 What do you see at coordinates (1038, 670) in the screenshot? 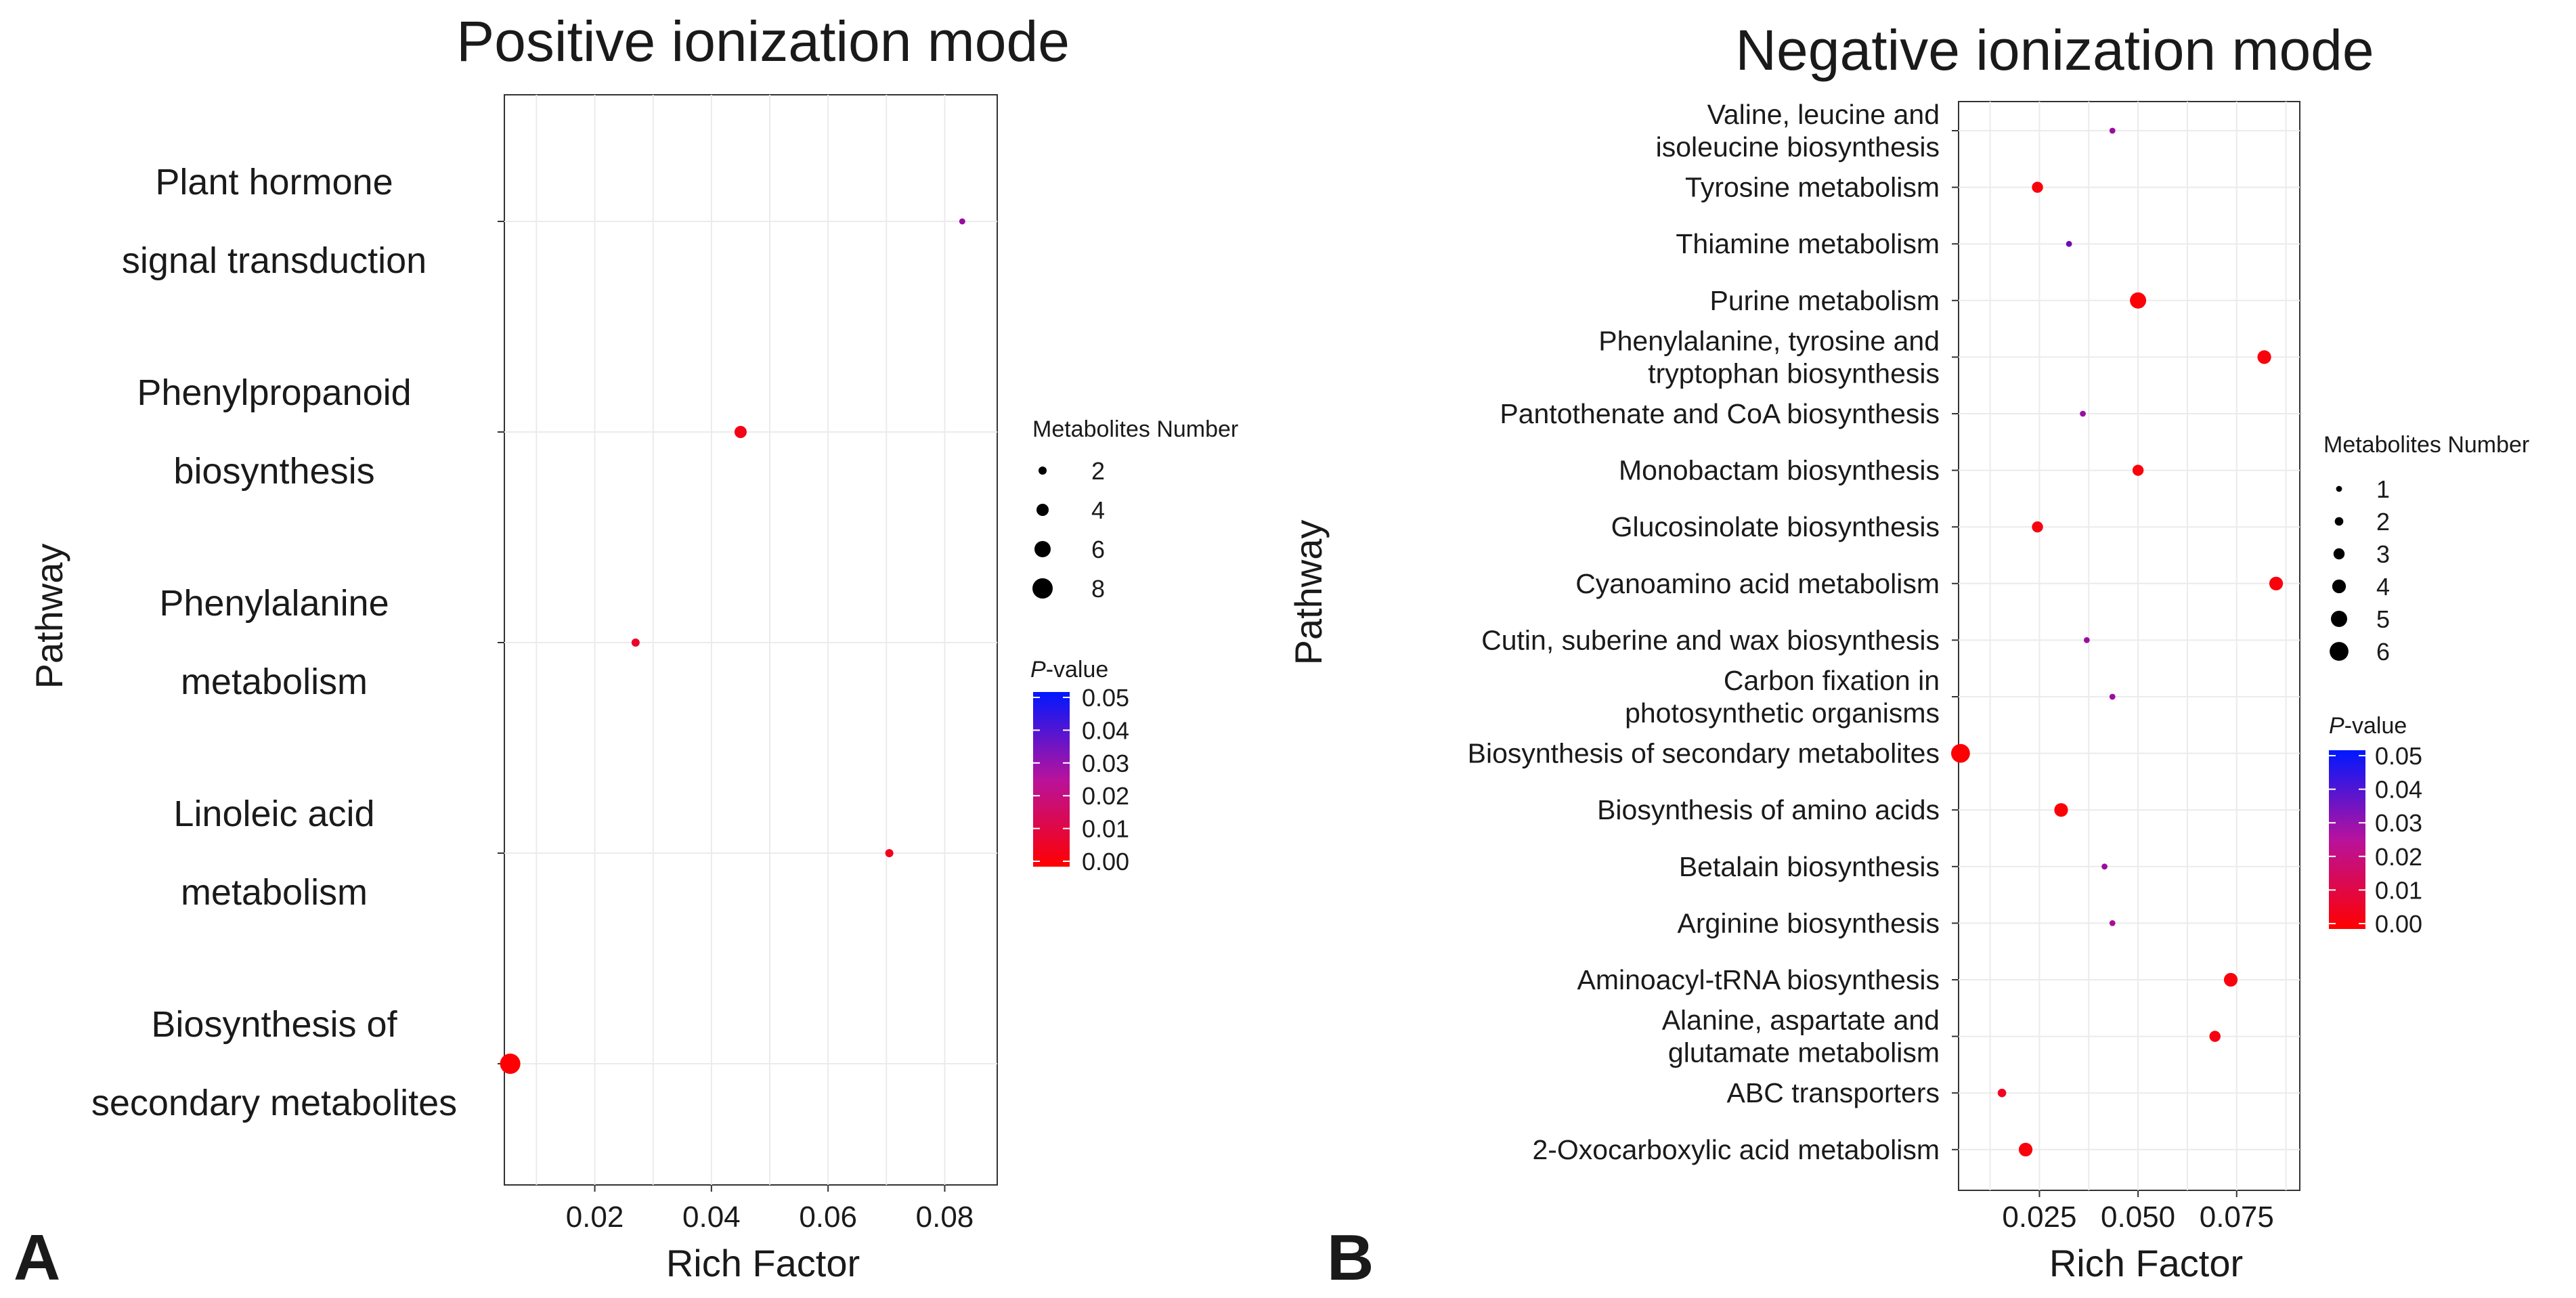
I see `panel-a-color-legend-title-italic: P` at bounding box center [1038, 670].